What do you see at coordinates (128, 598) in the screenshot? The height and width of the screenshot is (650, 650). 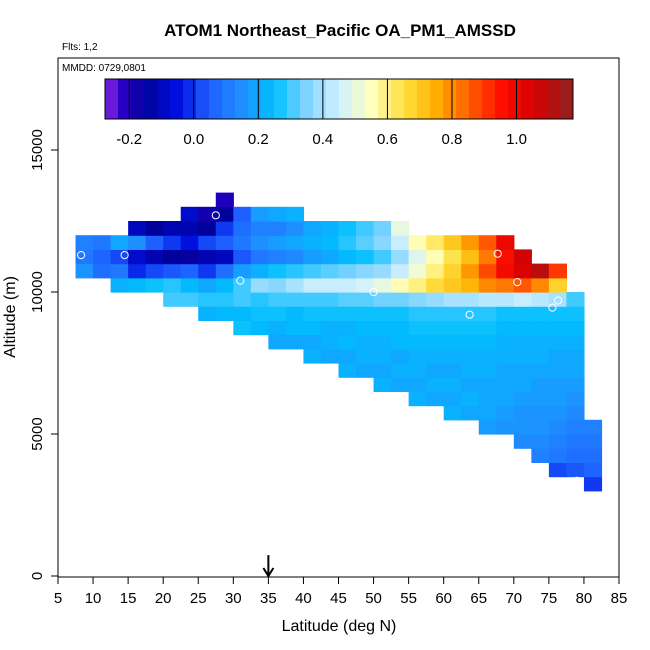 I see `x-tick-label: 15` at bounding box center [128, 598].